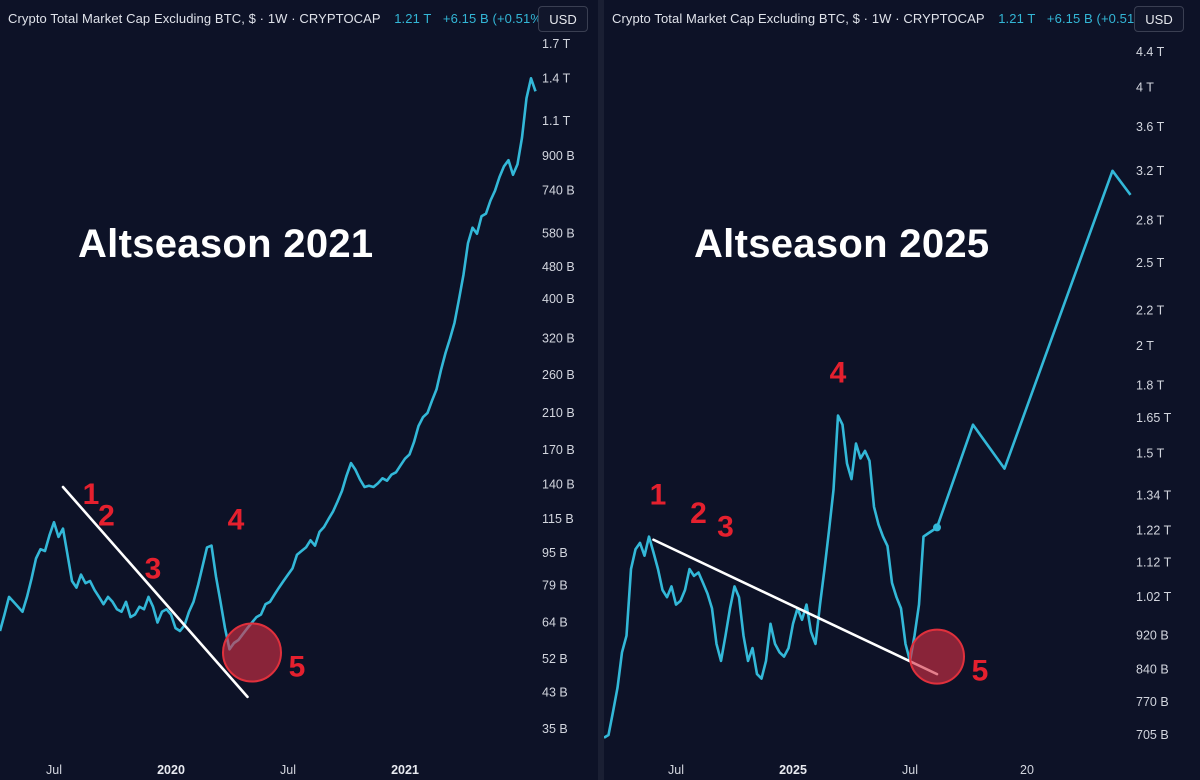 Image resolution: width=1200 pixels, height=780 pixels. Describe the element at coordinates (558, 156) in the screenshot. I see `y-tick-label: 900 B` at that location.